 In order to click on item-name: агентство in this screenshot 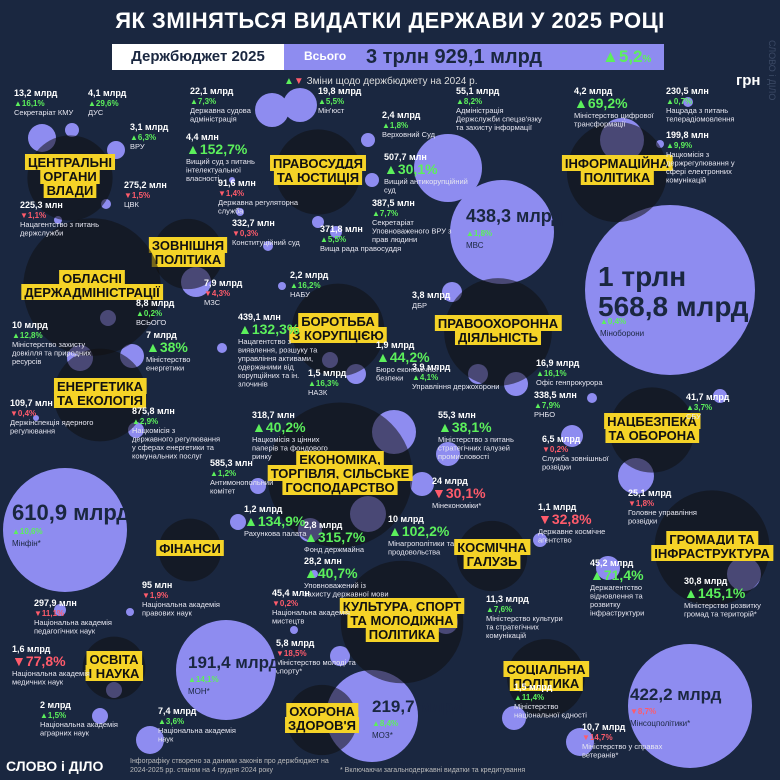, I will do `click(555, 540)`.